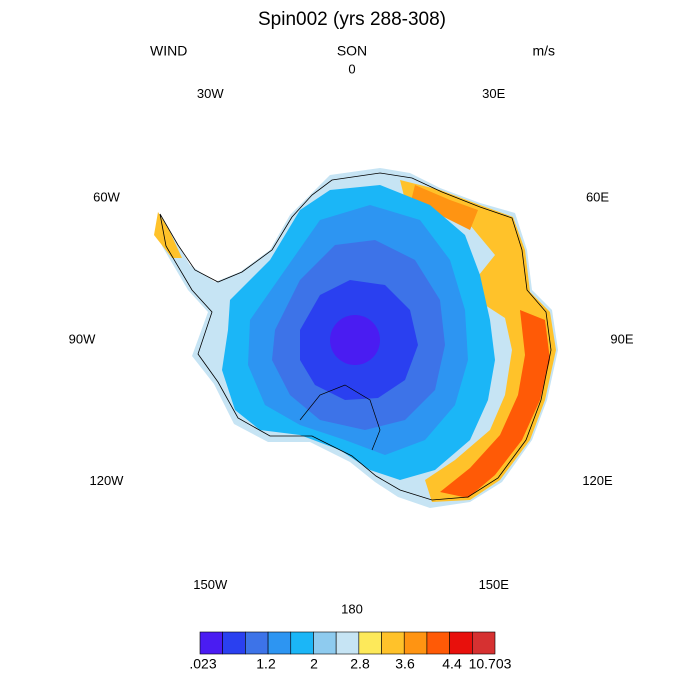  I want to click on colorbar-label: .023, so click(202, 664).